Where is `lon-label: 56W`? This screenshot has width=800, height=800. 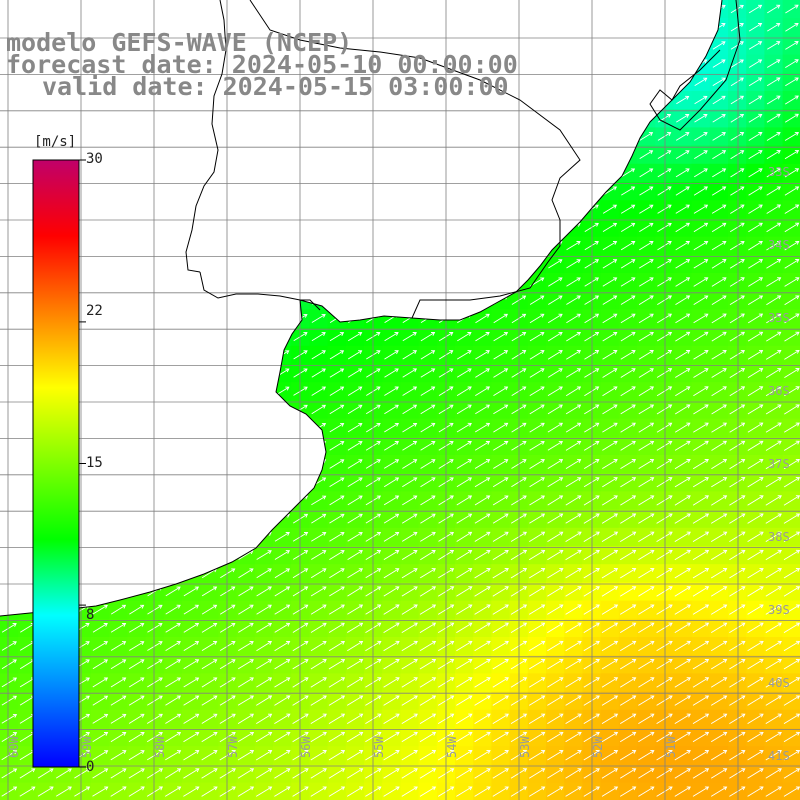
lon-label: 56W is located at coordinates (306, 747).